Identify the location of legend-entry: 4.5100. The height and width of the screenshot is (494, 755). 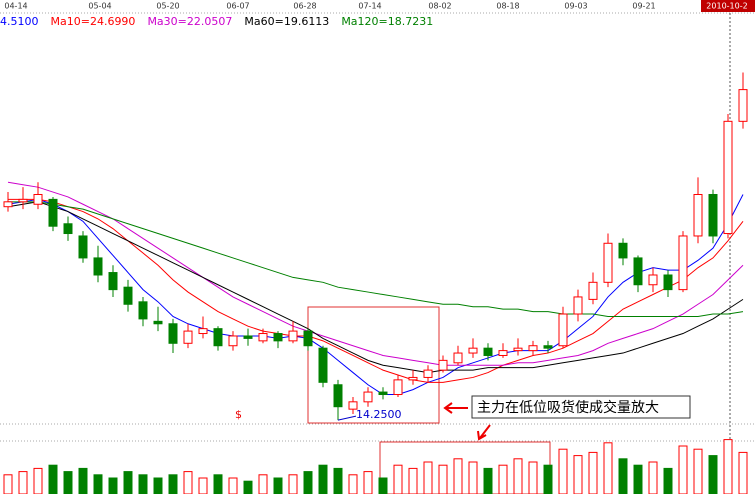
(19, 21).